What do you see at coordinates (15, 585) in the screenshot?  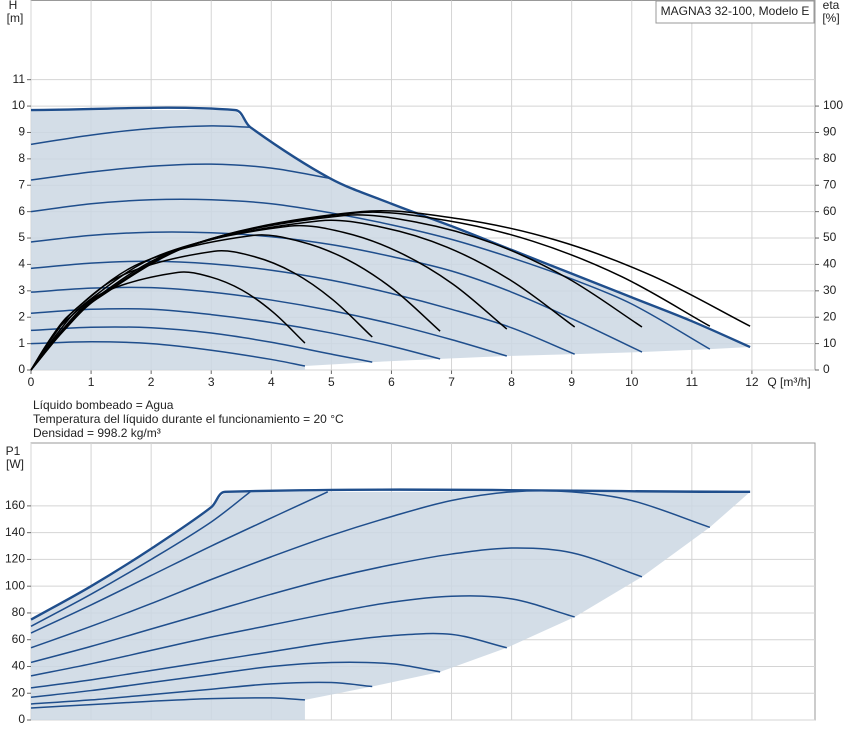 I see `y-tick-label: 100` at bounding box center [15, 585].